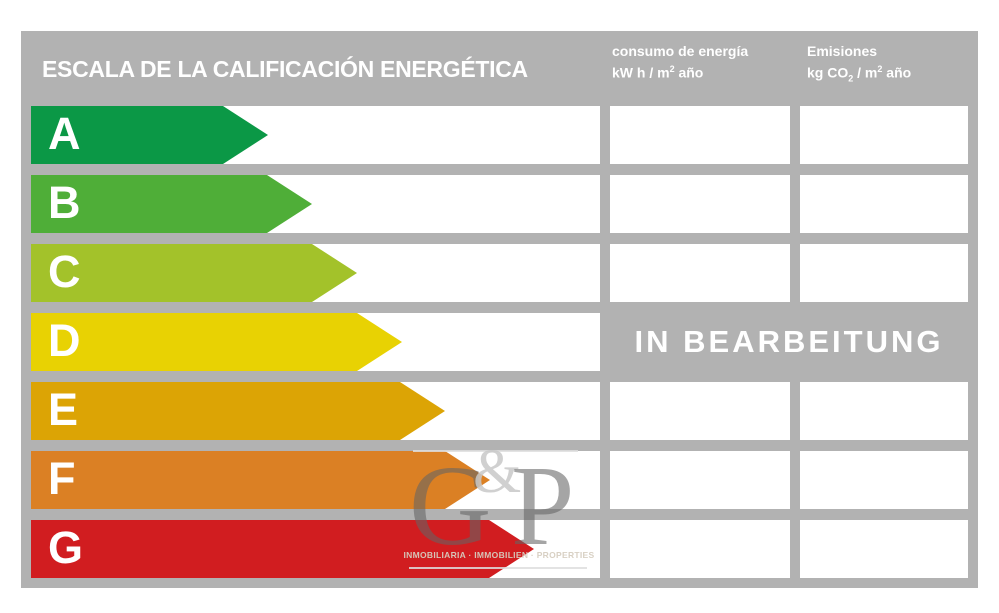 The width and height of the screenshot is (999, 613). I want to click on rating-arrow-c: C, so click(194, 273).